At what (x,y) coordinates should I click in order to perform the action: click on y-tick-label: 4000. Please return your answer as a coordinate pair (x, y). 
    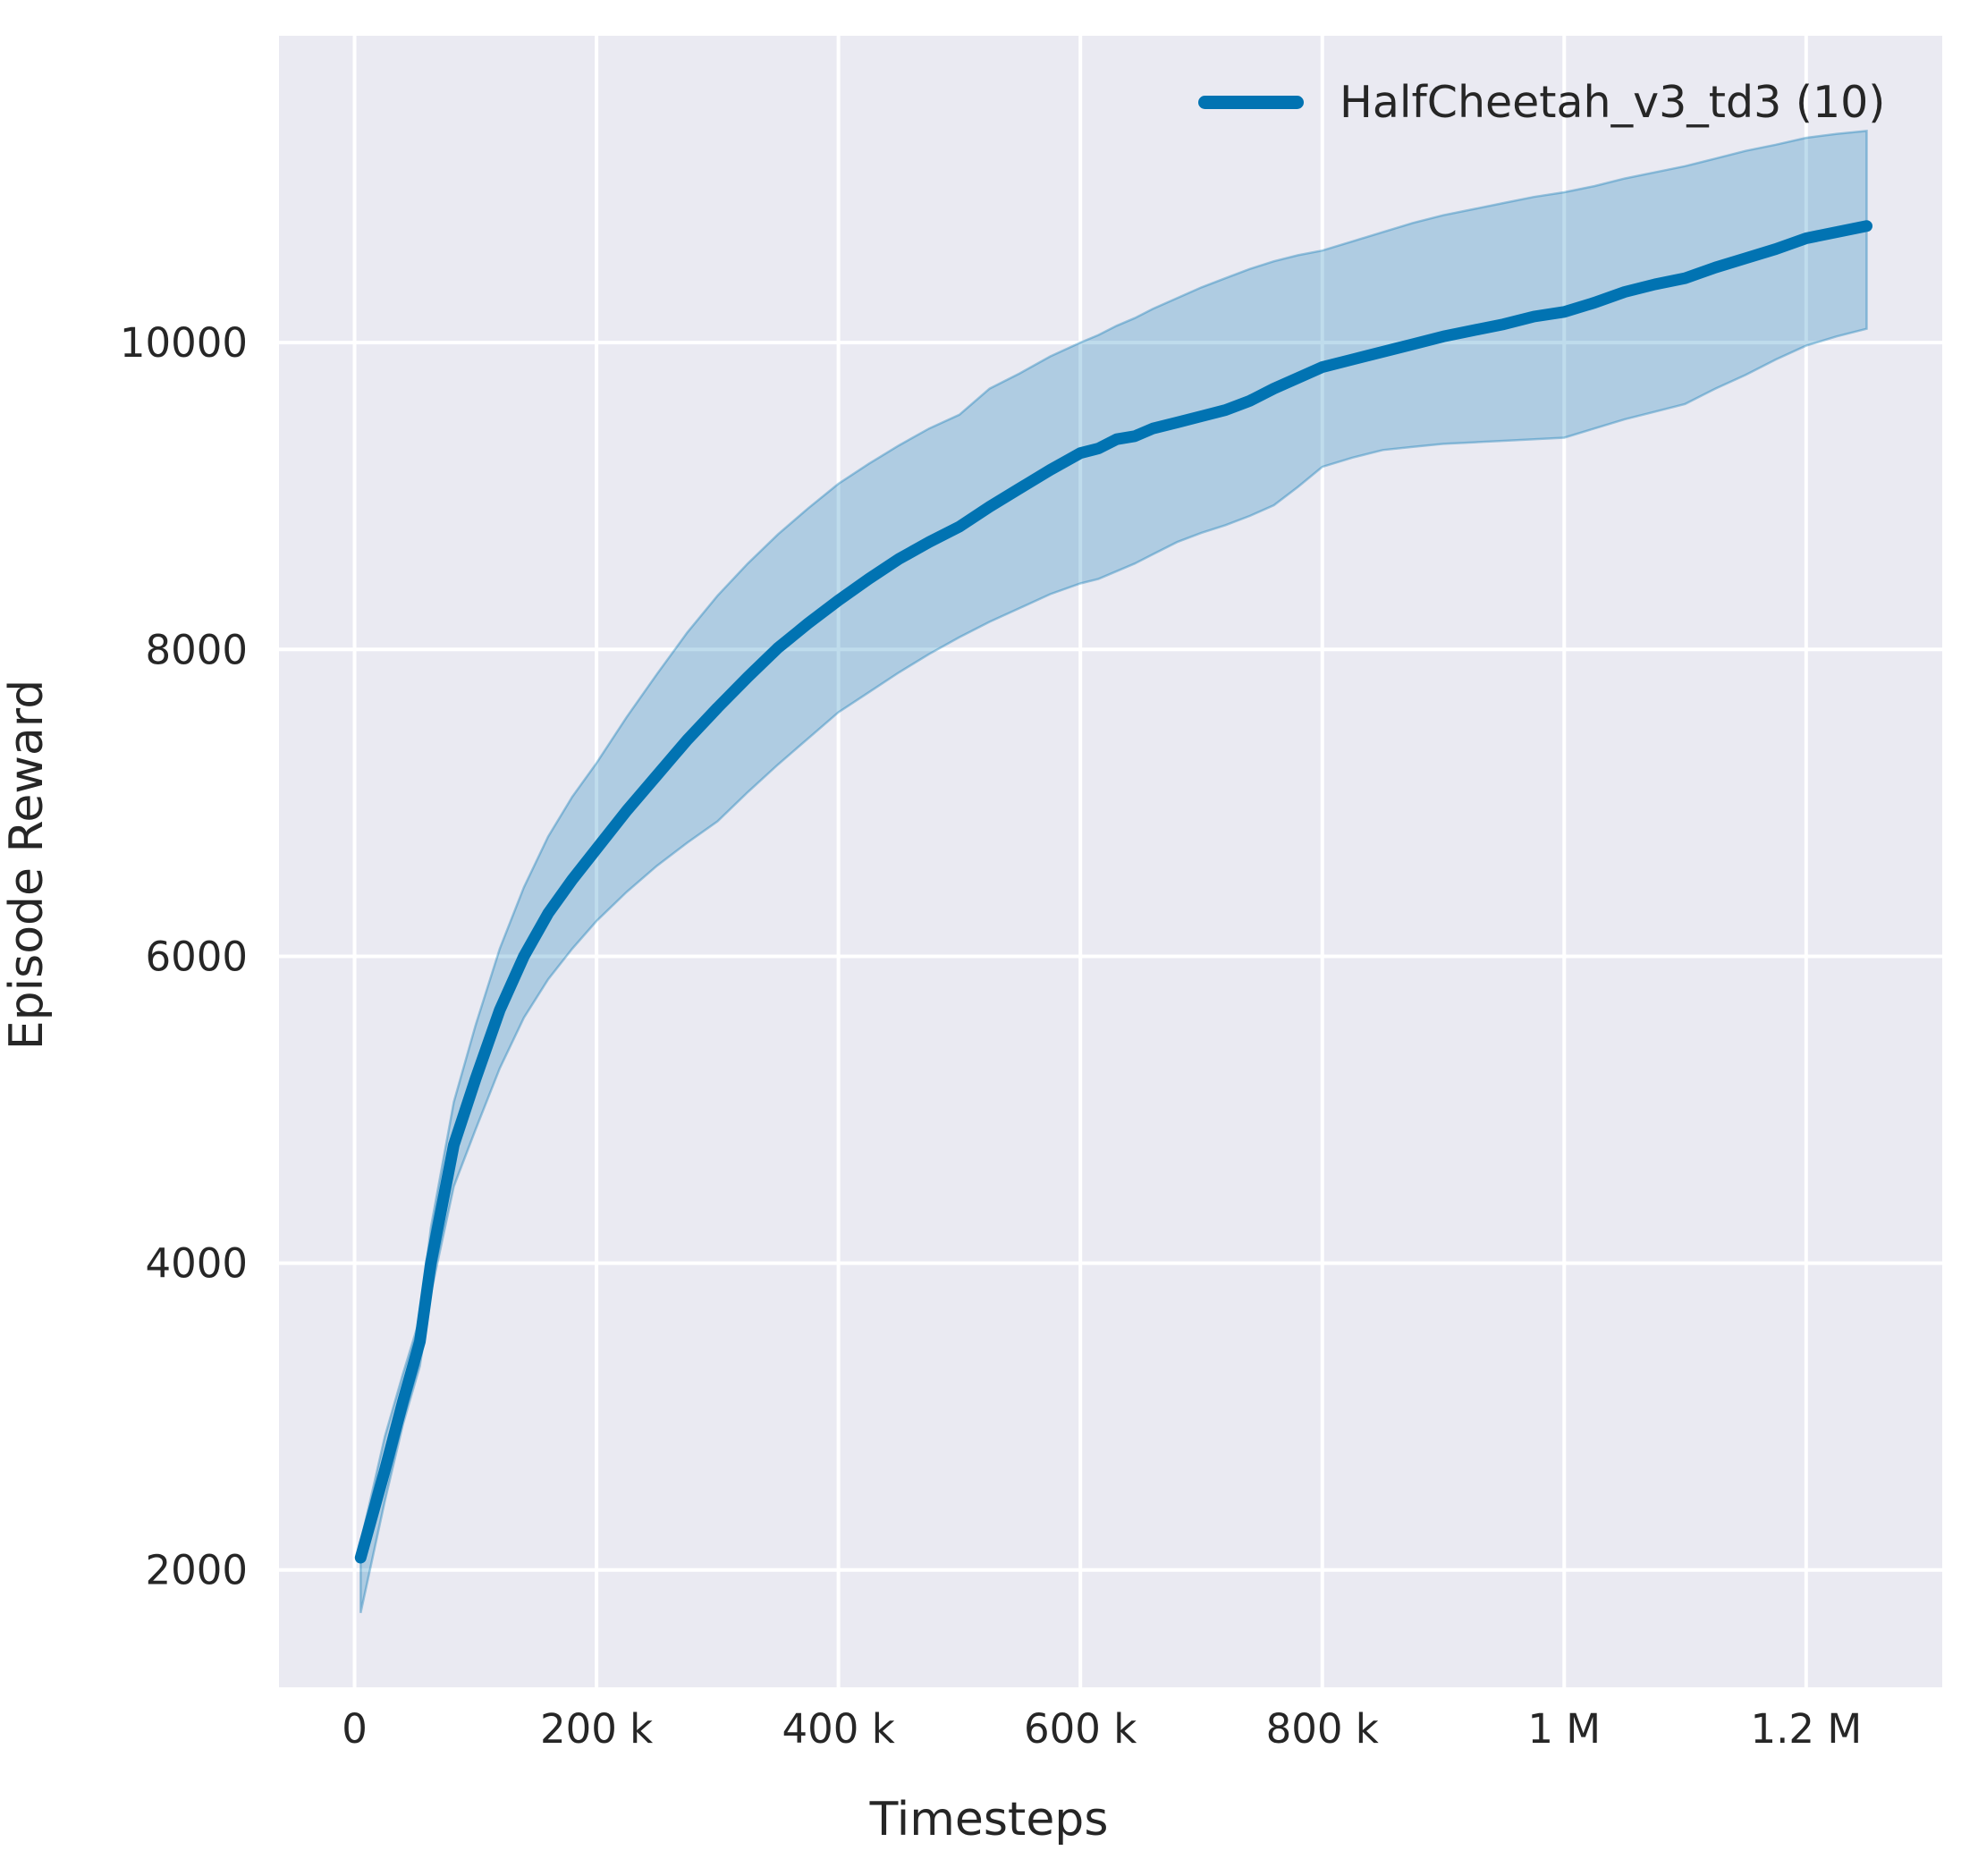
    Looking at the image, I should click on (196, 1264).